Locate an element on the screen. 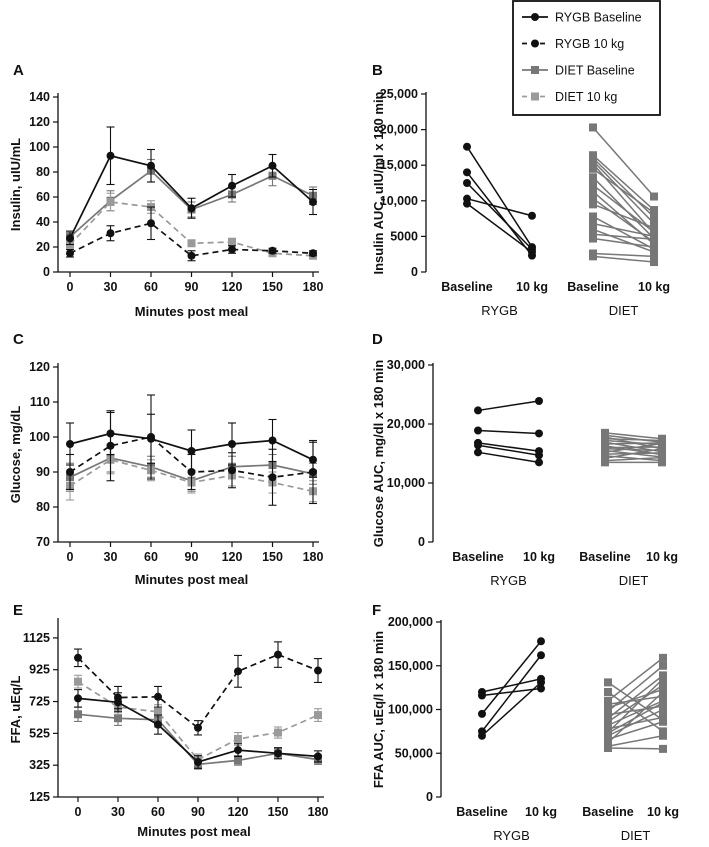  y-tick-label: 140 is located at coordinates (39, 97).